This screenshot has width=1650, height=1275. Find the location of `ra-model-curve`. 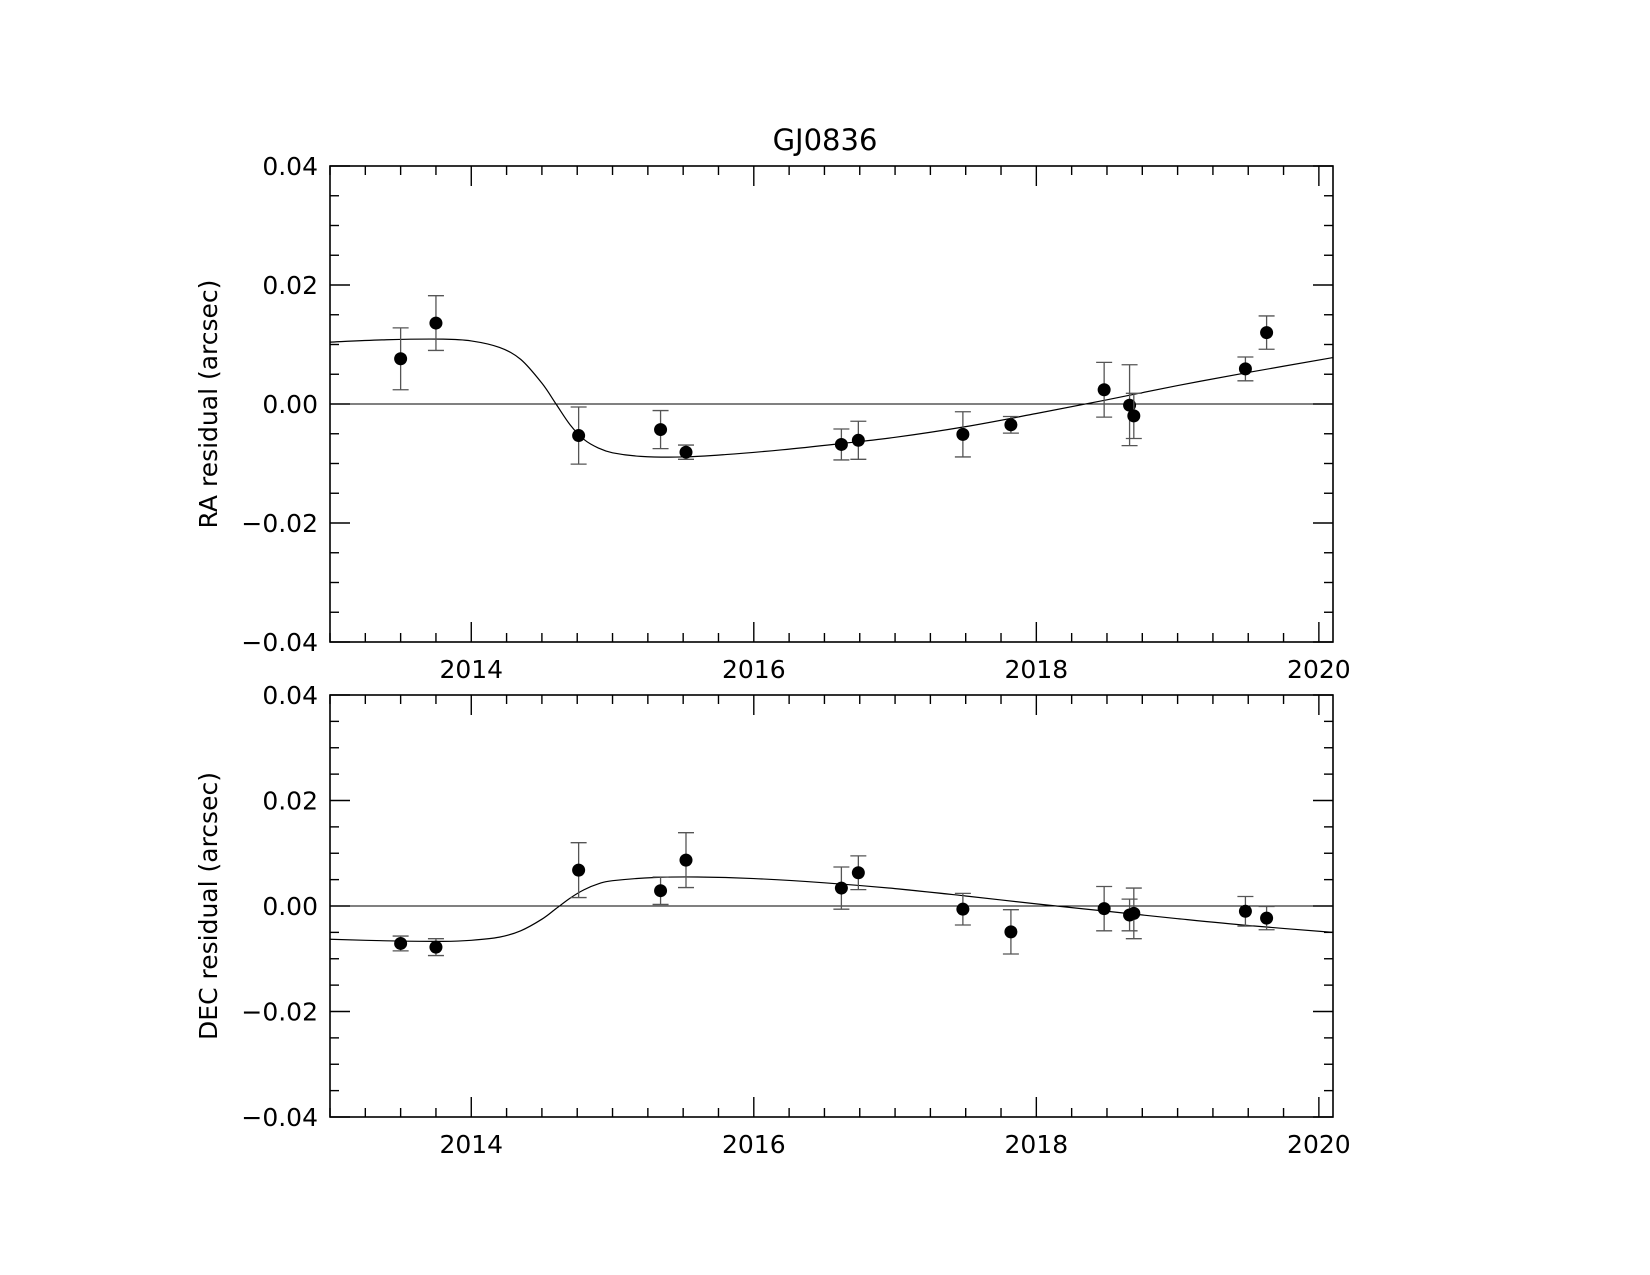

ra-model-curve is located at coordinates (831, 398).